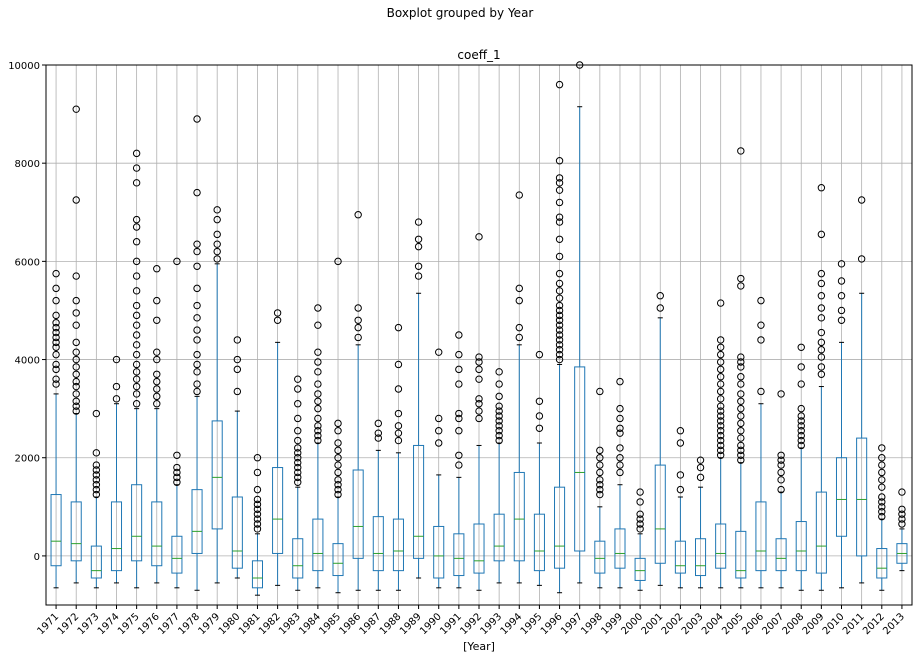 The height and width of the screenshot is (658, 920). What do you see at coordinates (69, 624) in the screenshot?
I see `x-tick-label: 1972` at bounding box center [69, 624].